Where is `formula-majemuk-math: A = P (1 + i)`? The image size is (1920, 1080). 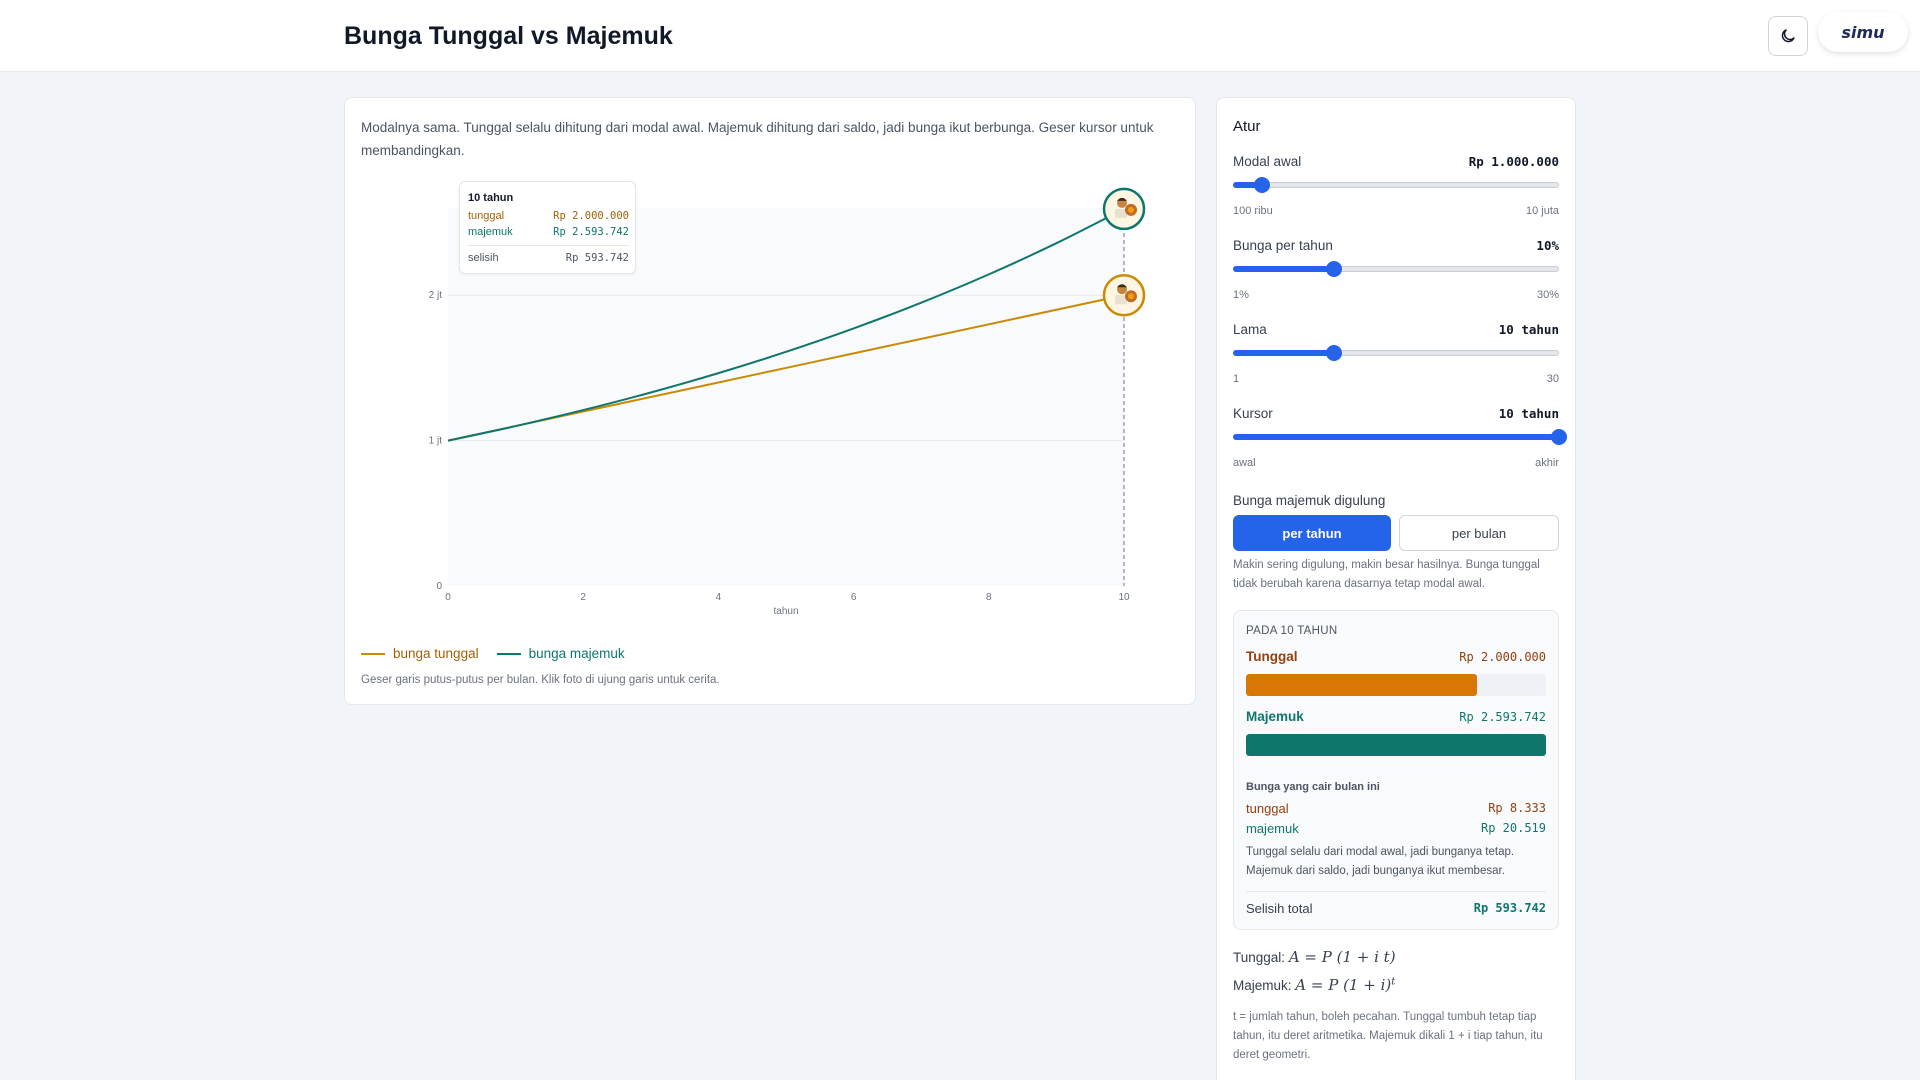 formula-majemuk-math: A = P (1 + i) is located at coordinates (1343, 985).